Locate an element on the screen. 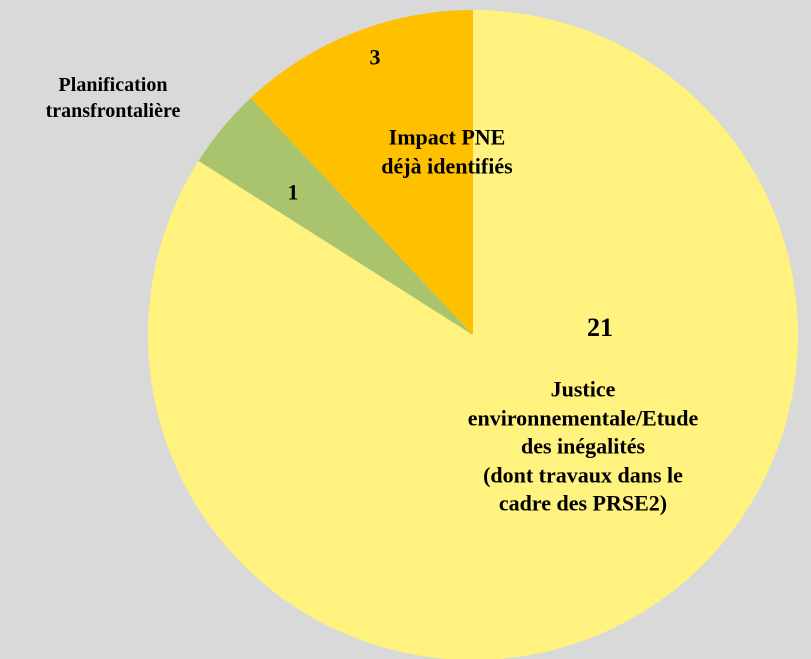 This screenshot has height=659, width=811. value-label: 3 is located at coordinates (375, 57).